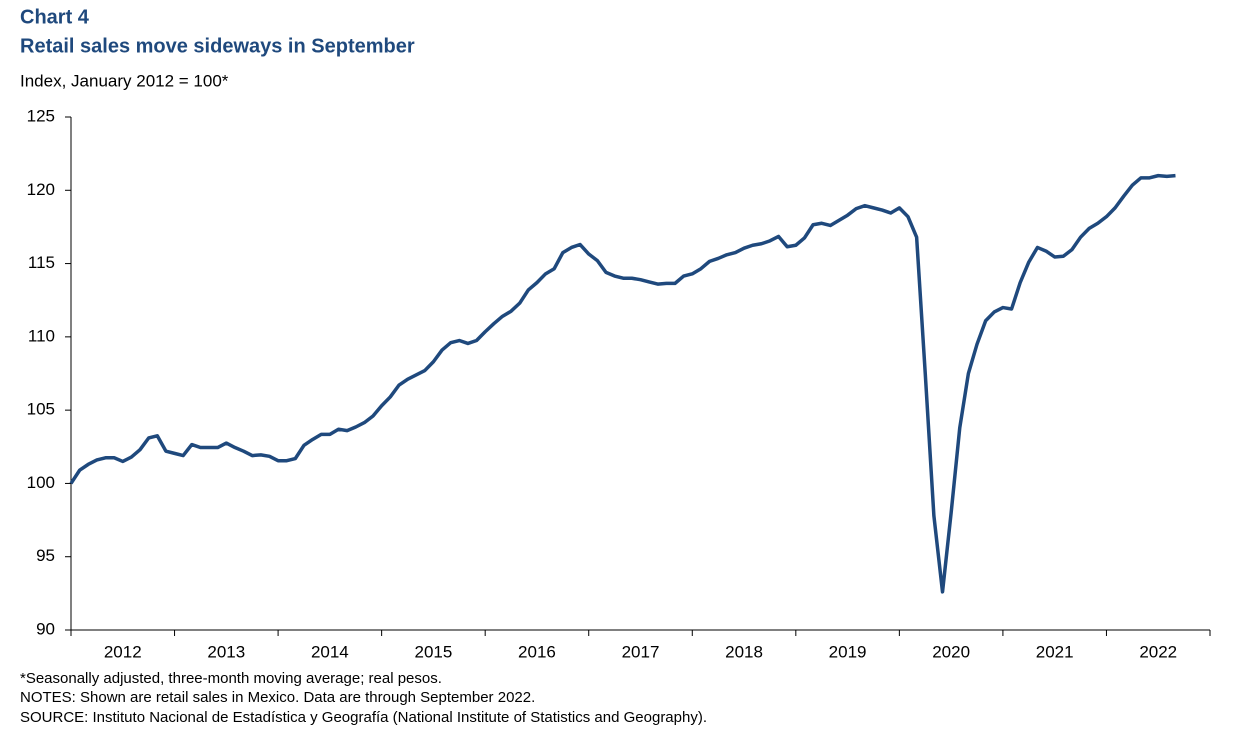  I want to click on x-tick-label: 2019, so click(848, 651).